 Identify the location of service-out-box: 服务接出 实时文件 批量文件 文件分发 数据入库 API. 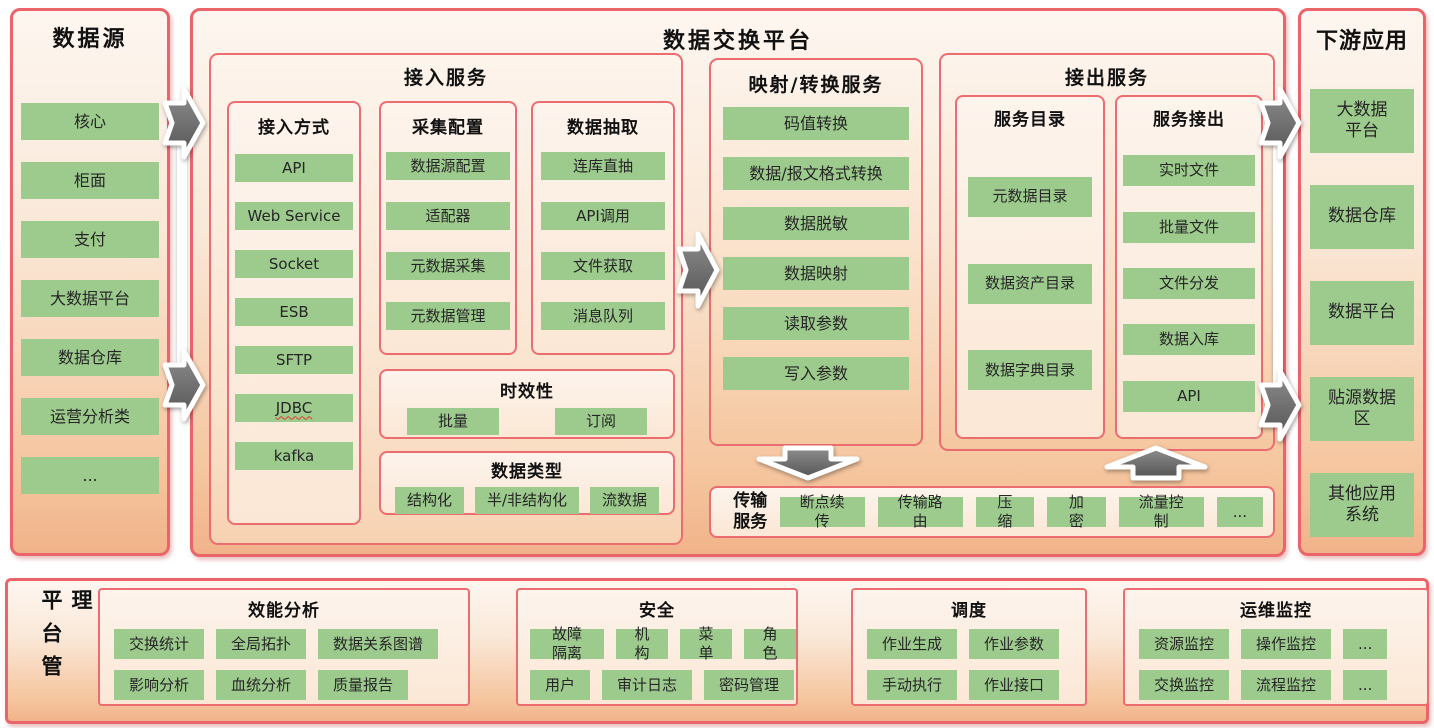
(1189, 267).